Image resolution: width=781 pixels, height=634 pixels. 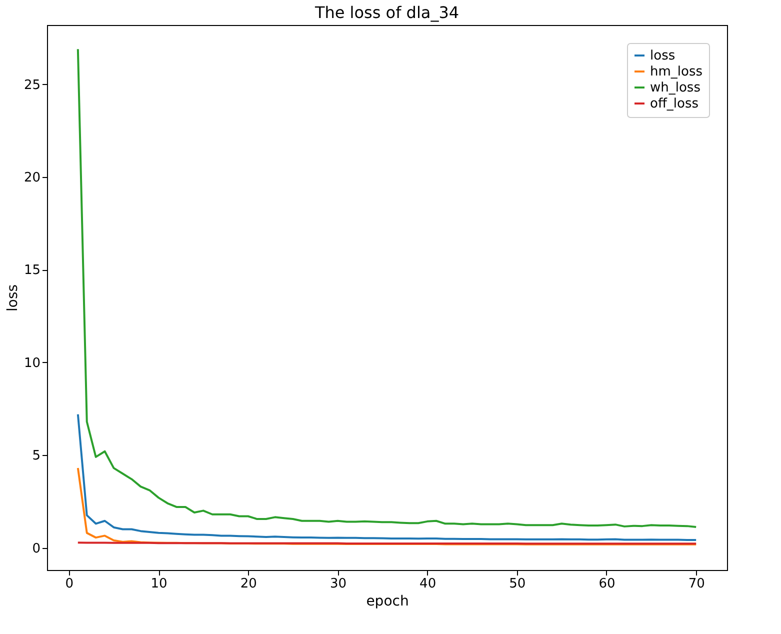 I want to click on x-tick-label: 0, so click(x=69, y=584).